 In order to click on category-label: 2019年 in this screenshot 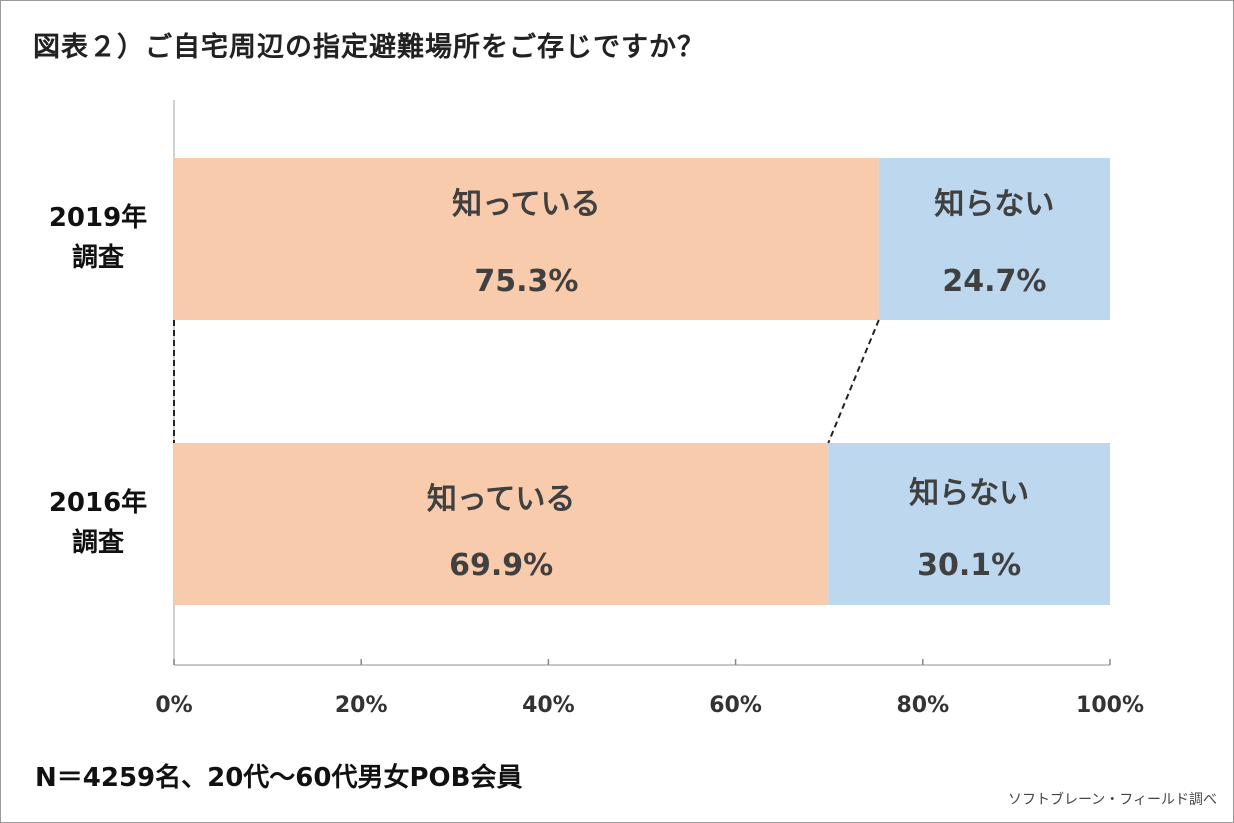, I will do `click(98, 217)`.